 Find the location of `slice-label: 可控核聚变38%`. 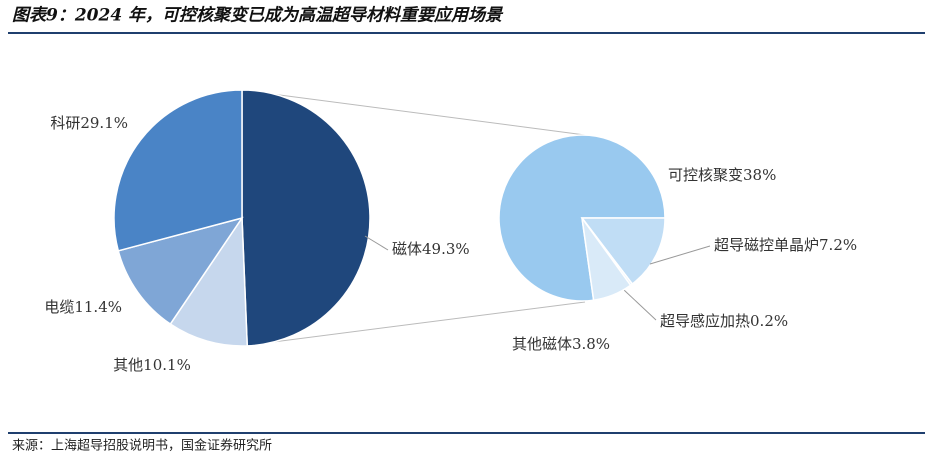

slice-label: 可控核聚变38% is located at coordinates (722, 175).